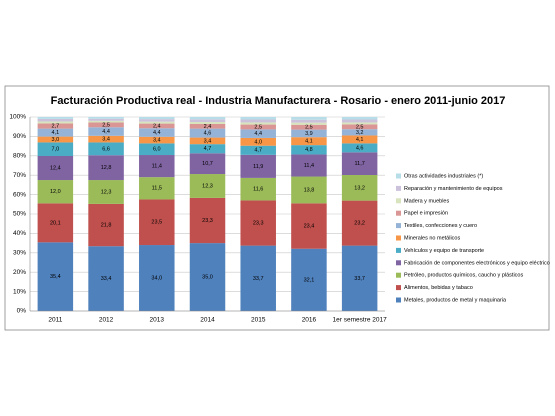  What do you see at coordinates (309, 280) in the screenshot?
I see `value-label: 32,1` at bounding box center [309, 280].